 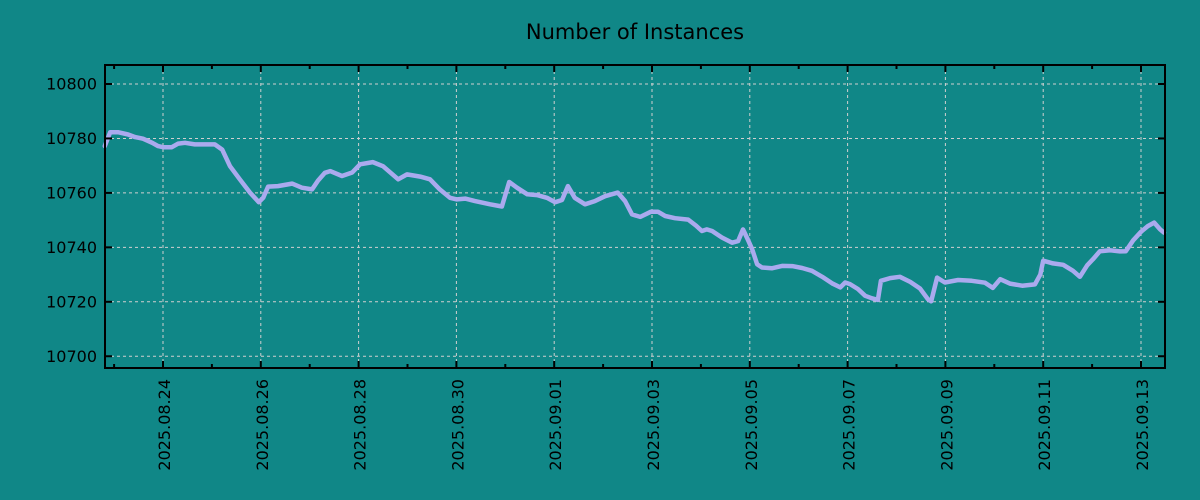 I want to click on x-tick-label: 2025.09.07, so click(x=849, y=425).